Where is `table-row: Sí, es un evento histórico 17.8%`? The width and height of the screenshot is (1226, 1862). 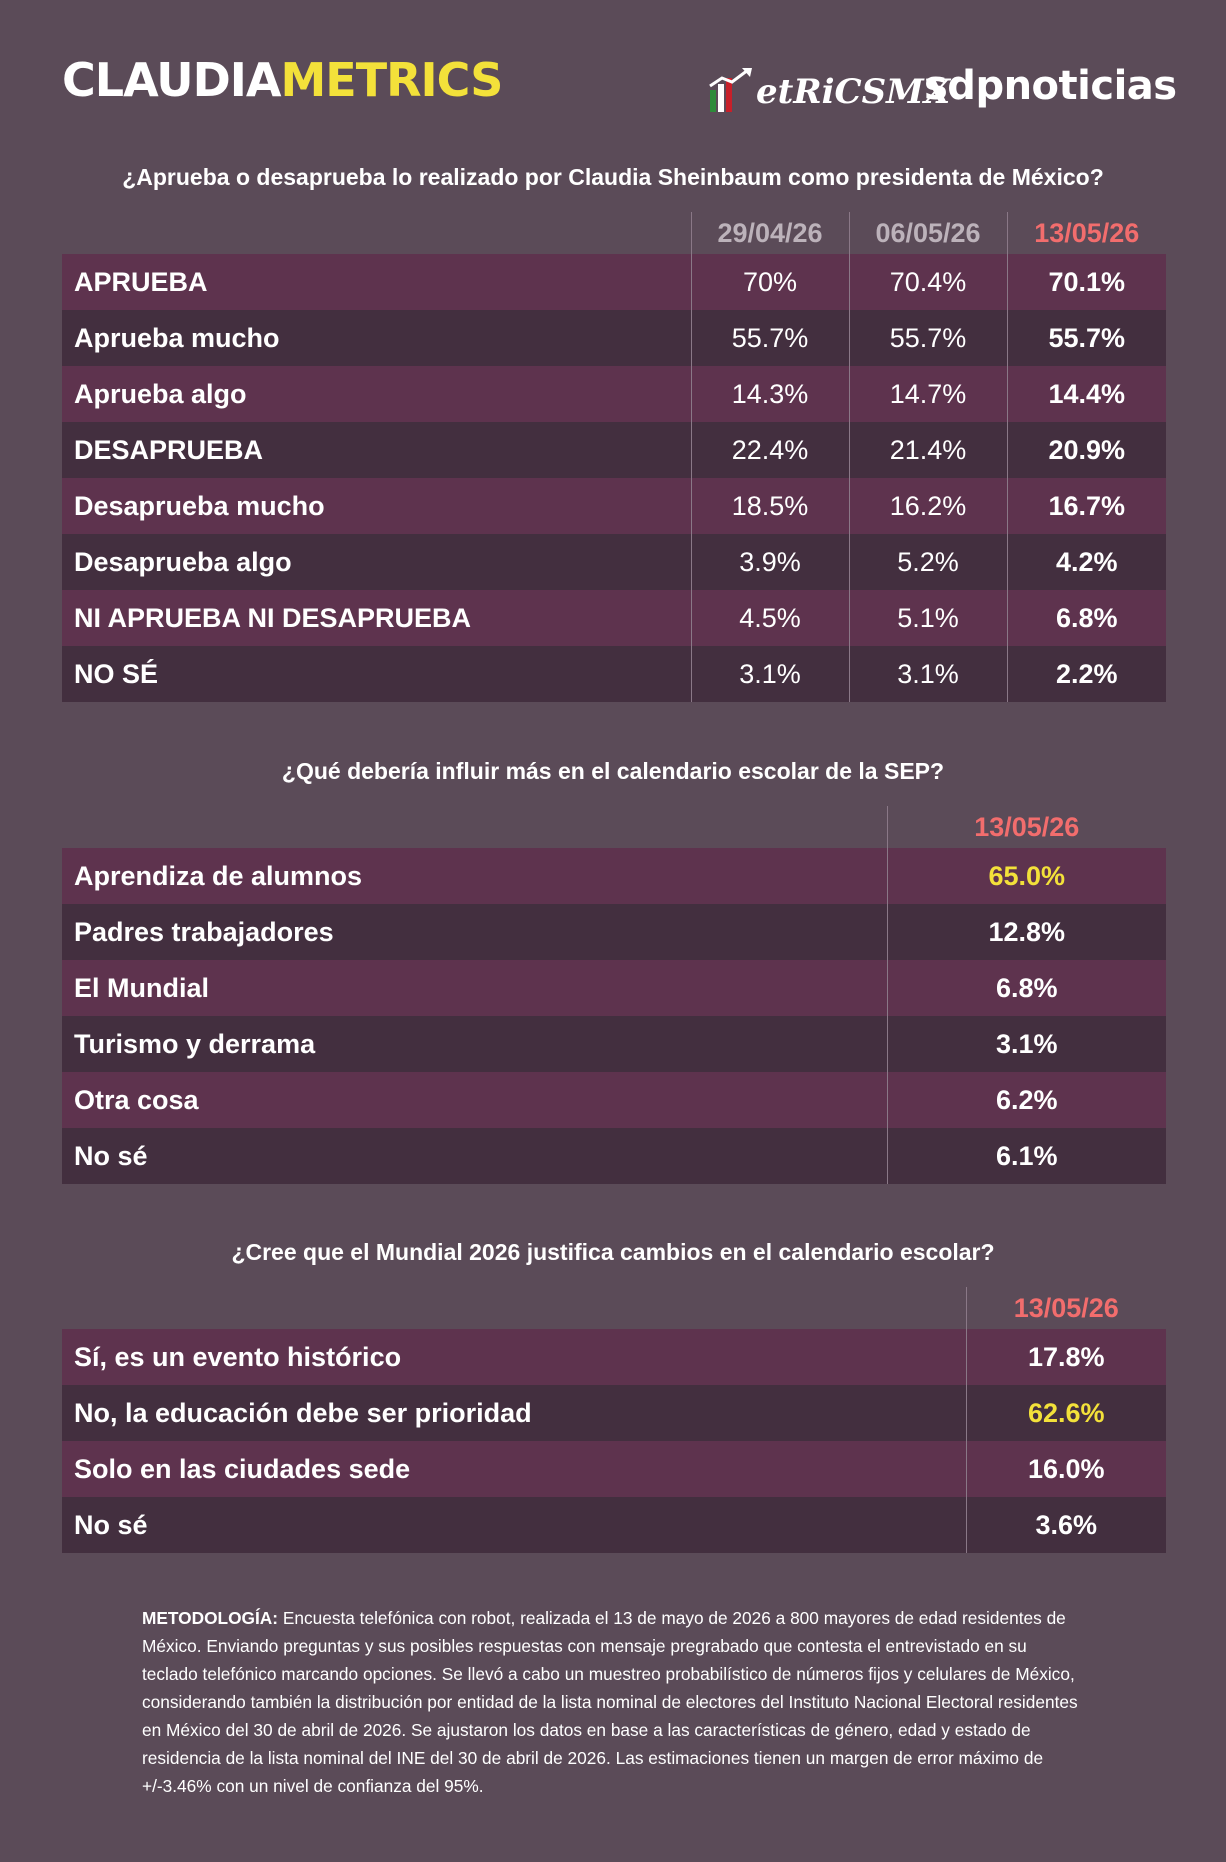
table-row: Sí, es un evento histórico 17.8% is located at coordinates (614, 1357).